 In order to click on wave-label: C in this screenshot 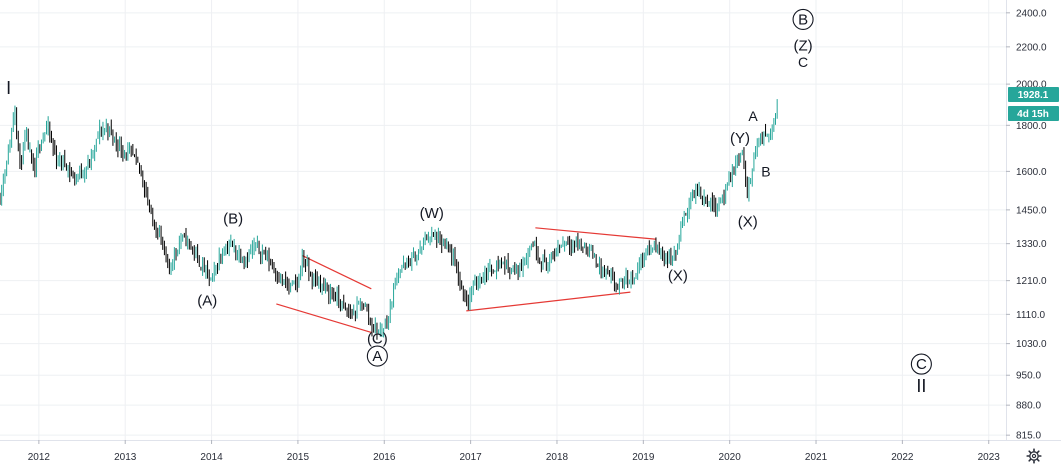, I will do `click(803, 62)`.